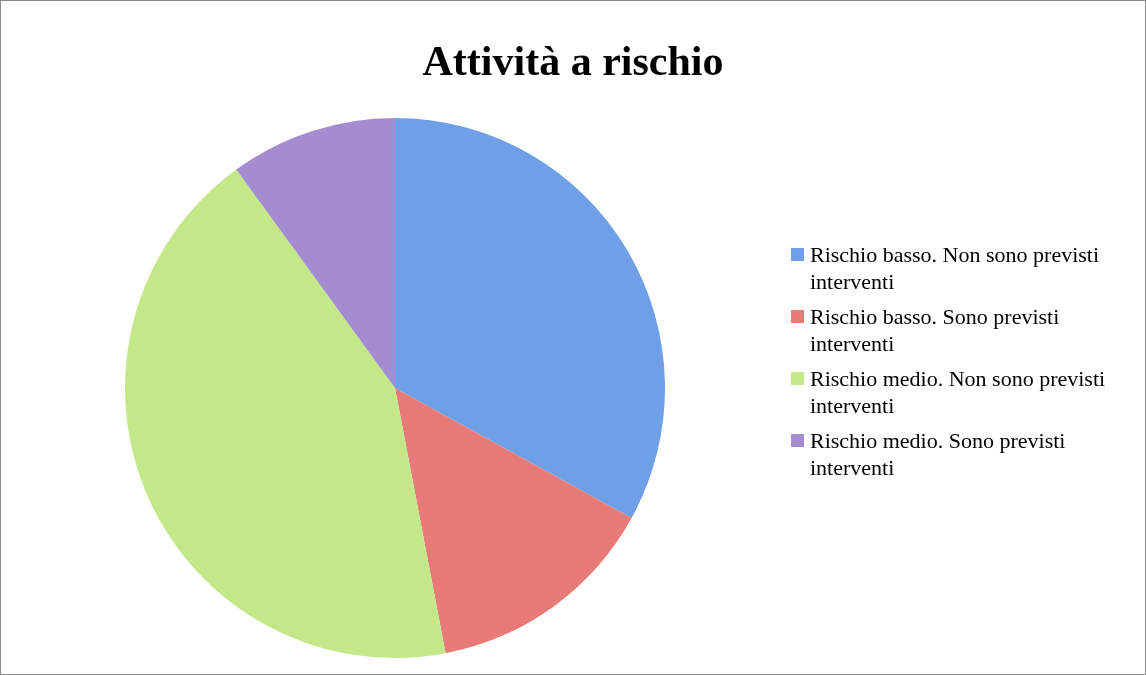  What do you see at coordinates (935, 330) in the screenshot?
I see `legend-label: Rischio basso. Sono previsti interventi` at bounding box center [935, 330].